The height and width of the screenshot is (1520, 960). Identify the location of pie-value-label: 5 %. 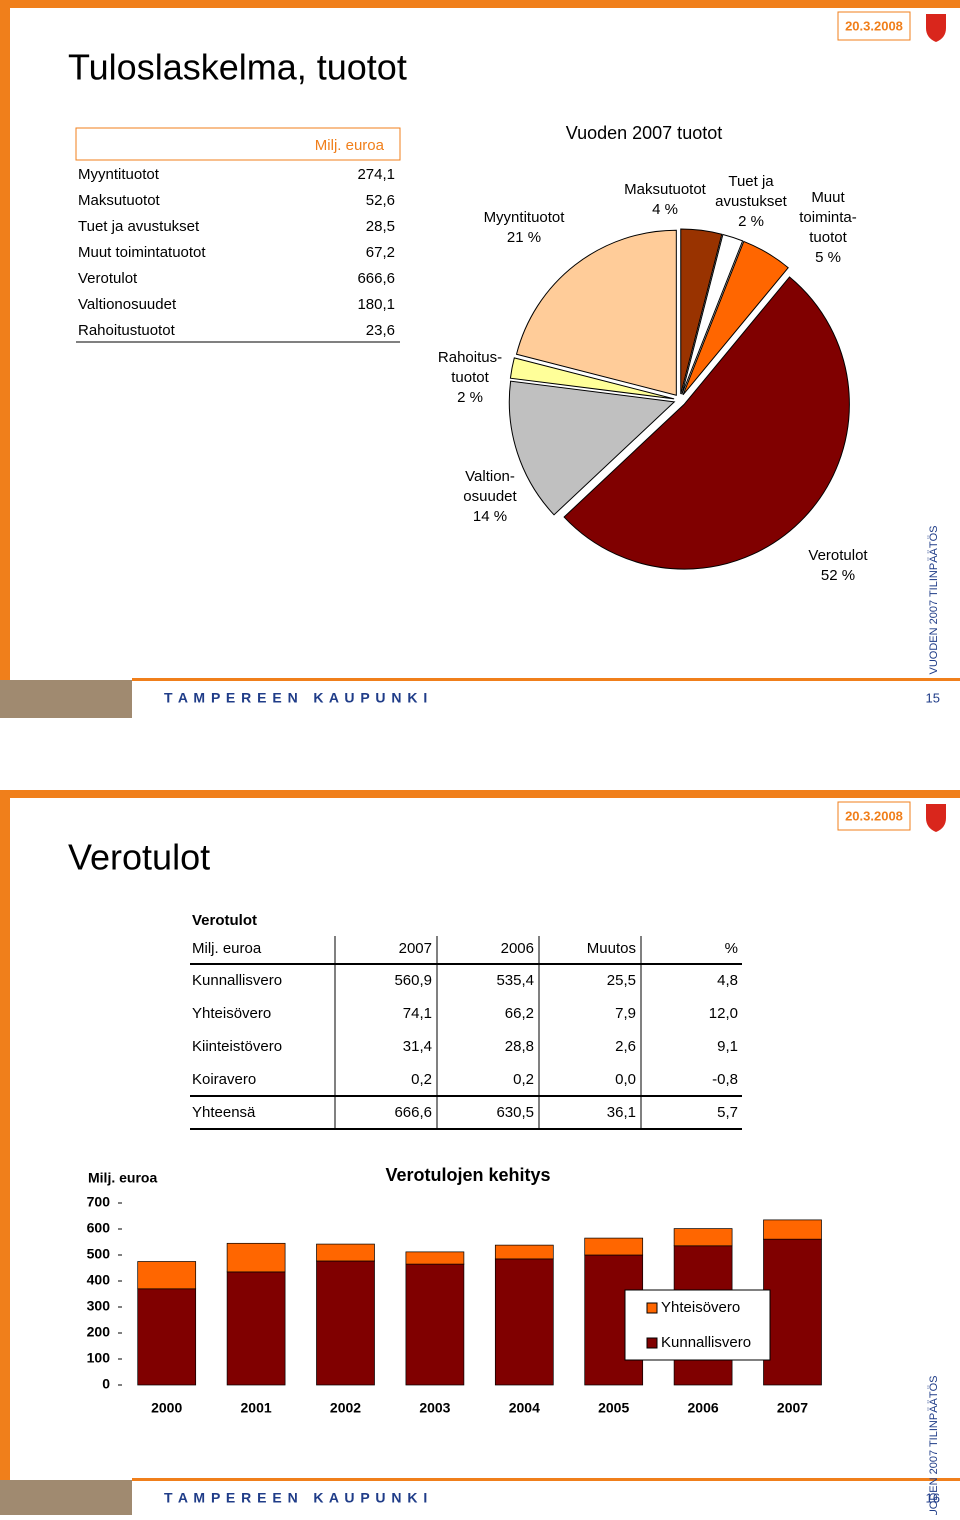
(828, 257).